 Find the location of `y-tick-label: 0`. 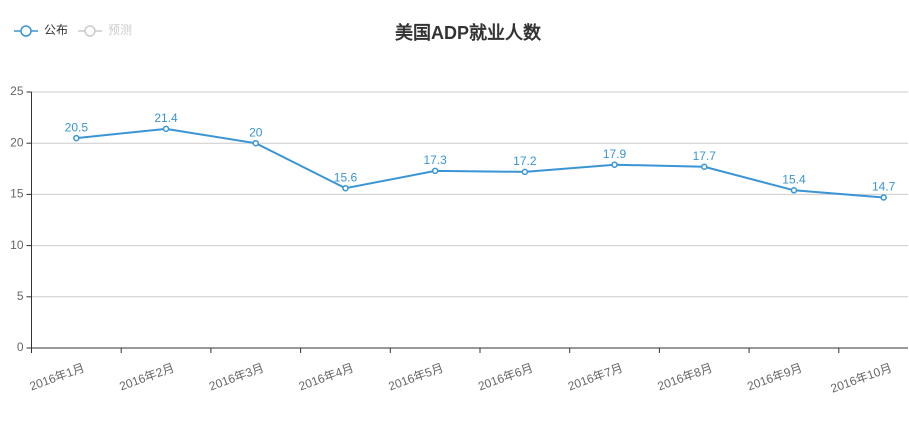

y-tick-label: 0 is located at coordinates (20, 347).